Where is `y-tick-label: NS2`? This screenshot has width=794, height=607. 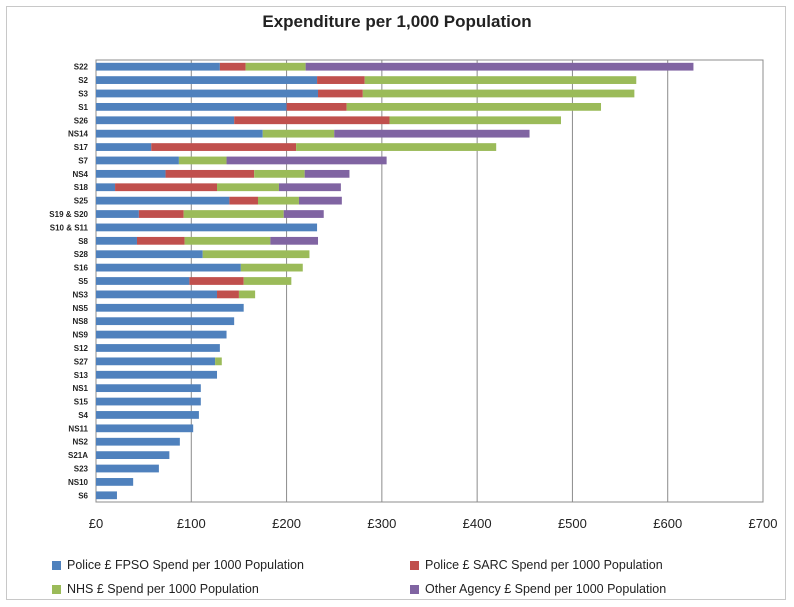
y-tick-label: NS2 is located at coordinates (80, 442).